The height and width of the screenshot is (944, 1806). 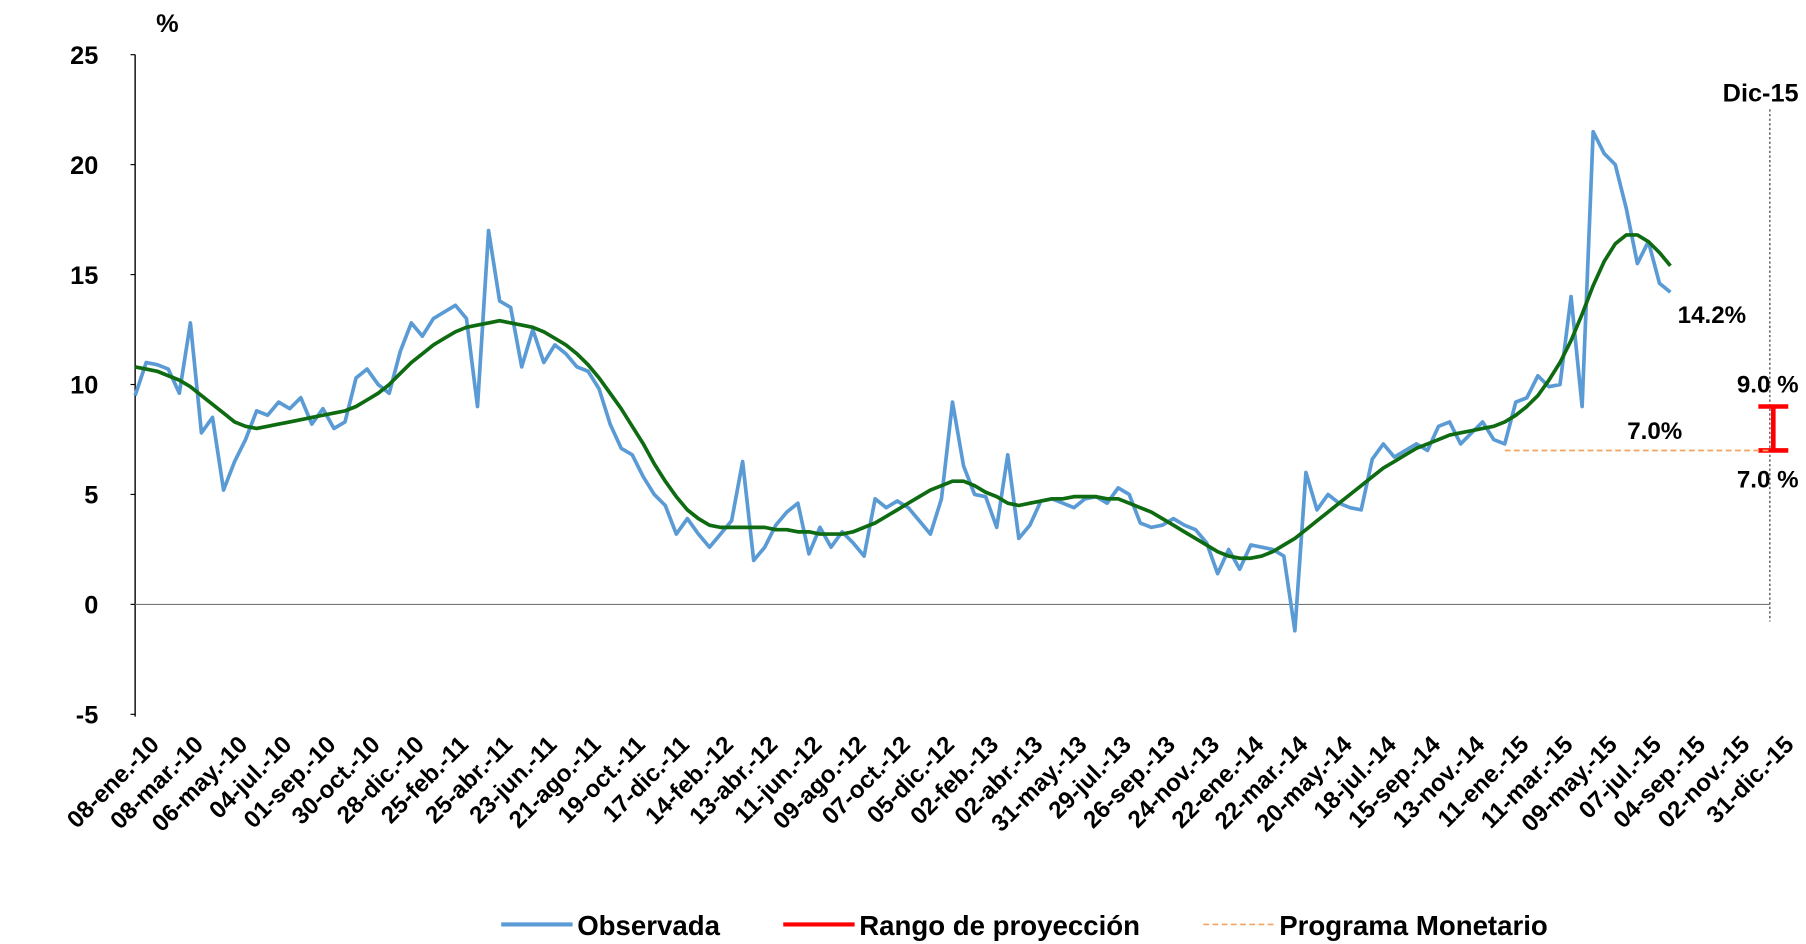 I want to click on y-tick-label: 10, so click(x=84, y=386).